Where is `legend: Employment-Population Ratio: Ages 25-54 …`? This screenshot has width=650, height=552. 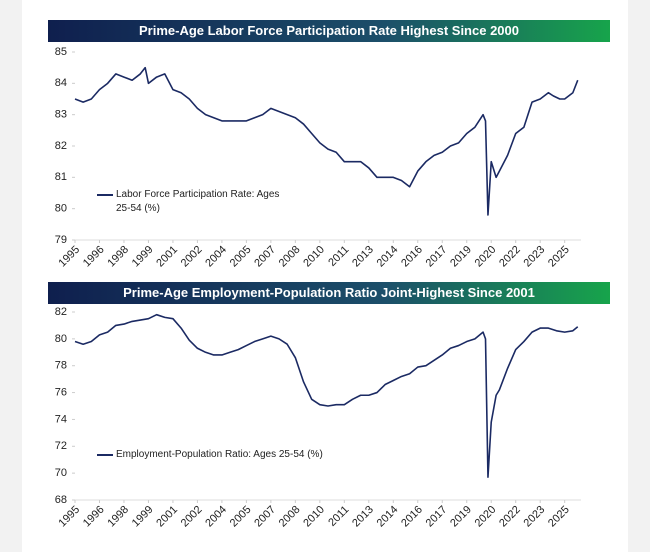 legend: Employment-Population Ratio: Ages 25-54 … is located at coordinates (219, 454).